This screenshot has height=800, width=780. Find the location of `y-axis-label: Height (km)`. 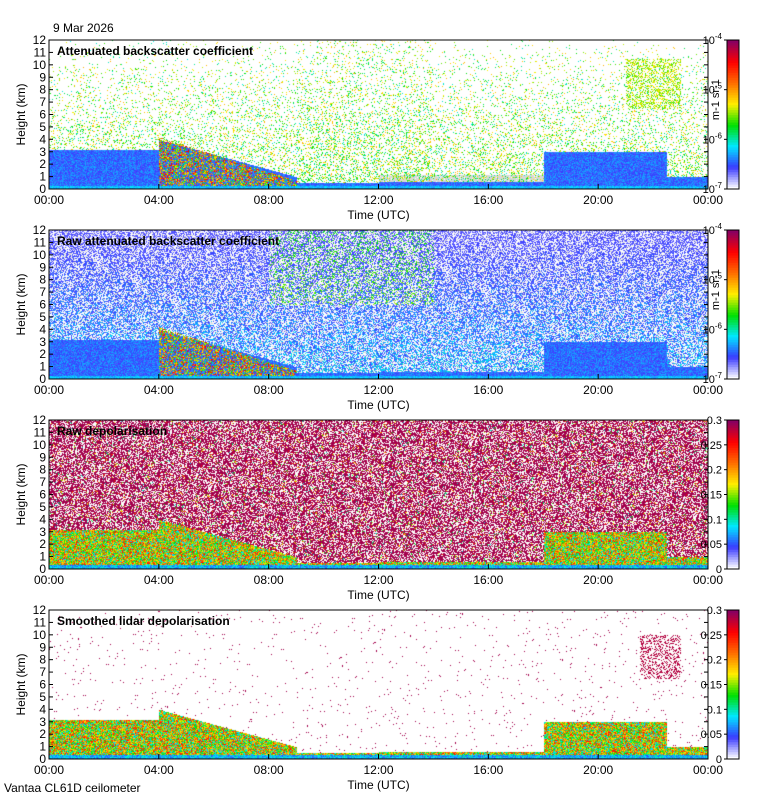

y-axis-label: Height (km) is located at coordinates (21, 304).